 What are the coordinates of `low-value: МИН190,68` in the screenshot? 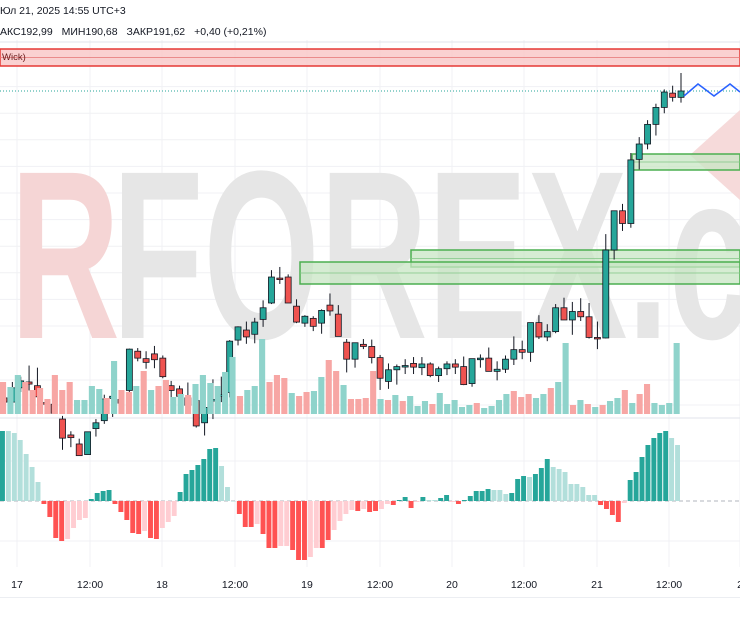 It's located at (89, 32).